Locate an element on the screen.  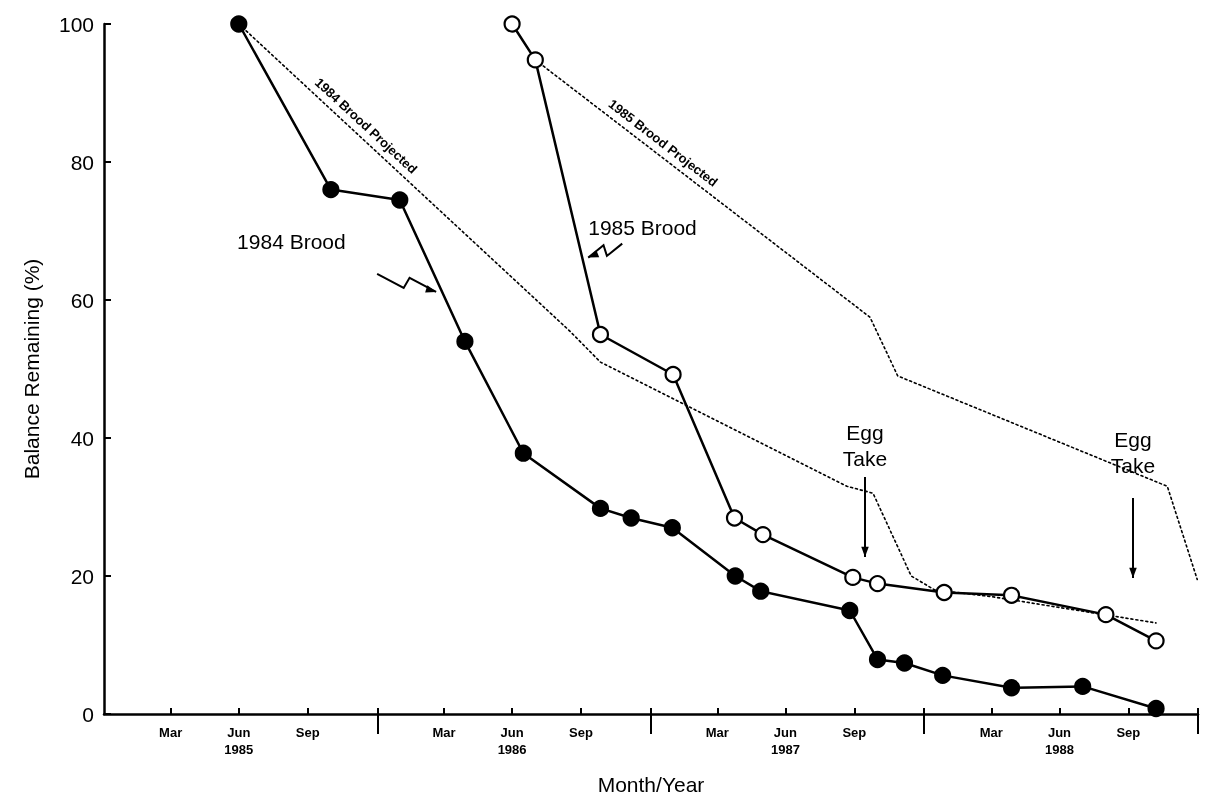
y-tick-label: 20 is located at coordinates (82, 576).